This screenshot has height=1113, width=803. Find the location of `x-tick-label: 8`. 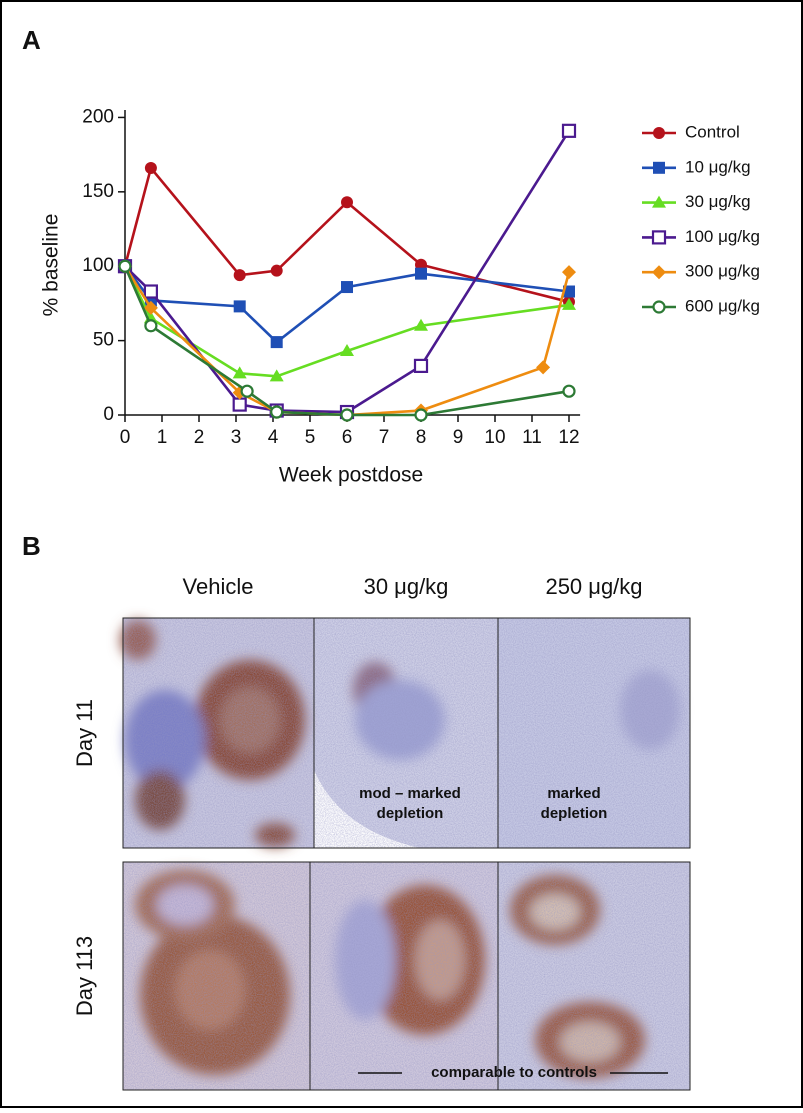

x-tick-label: 8 is located at coordinates (421, 437).